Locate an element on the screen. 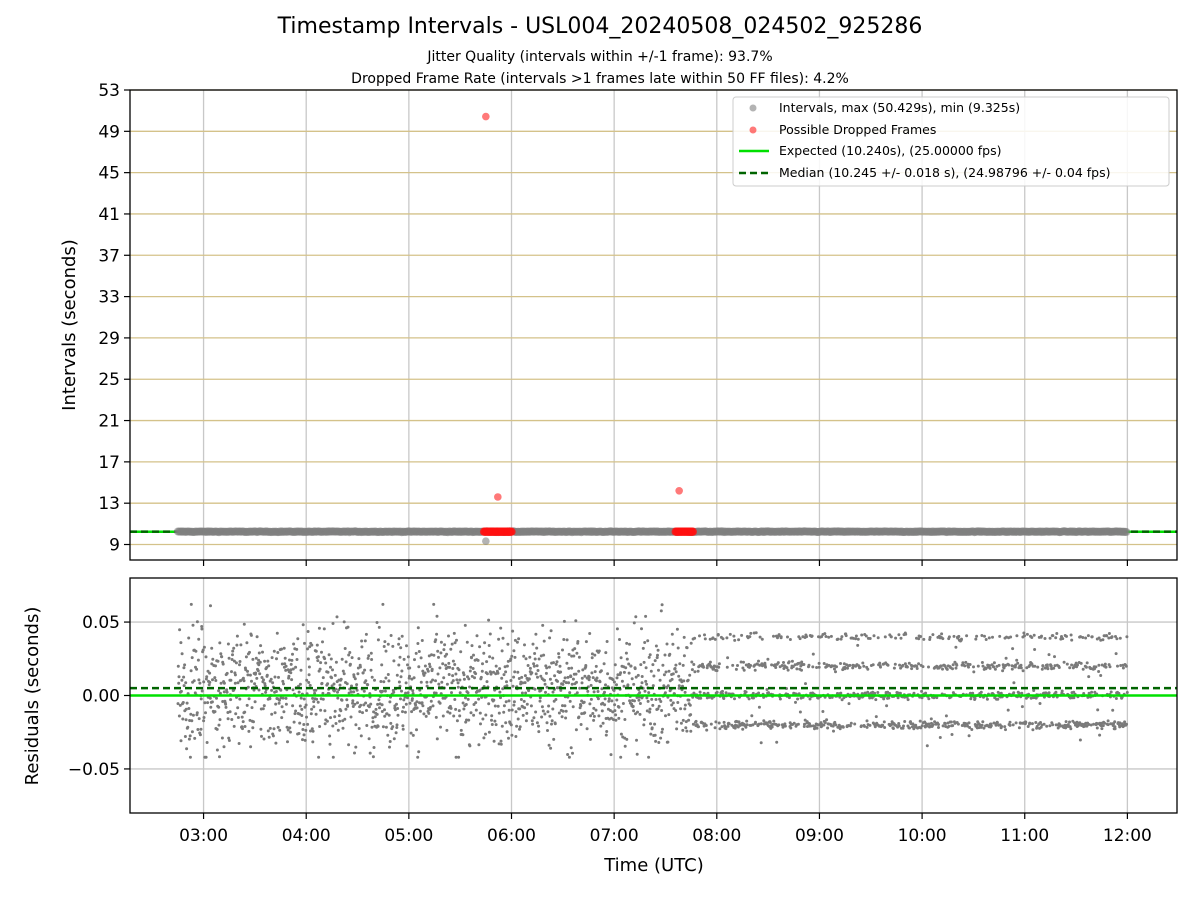  intervals-y-tick-label: 25 is located at coordinates (109, 380).